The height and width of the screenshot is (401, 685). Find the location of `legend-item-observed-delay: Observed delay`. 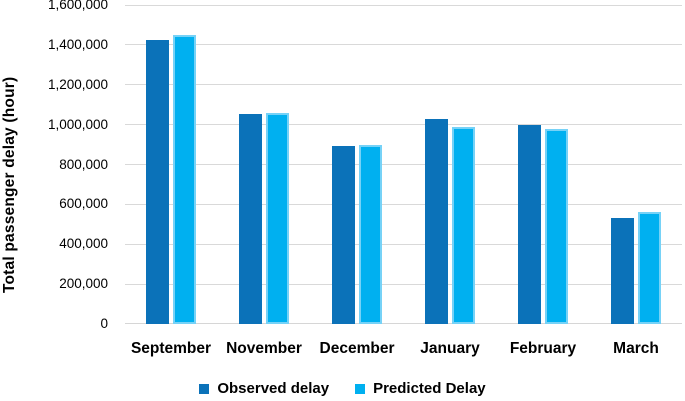

legend-item-observed-delay: Observed delay is located at coordinates (264, 388).